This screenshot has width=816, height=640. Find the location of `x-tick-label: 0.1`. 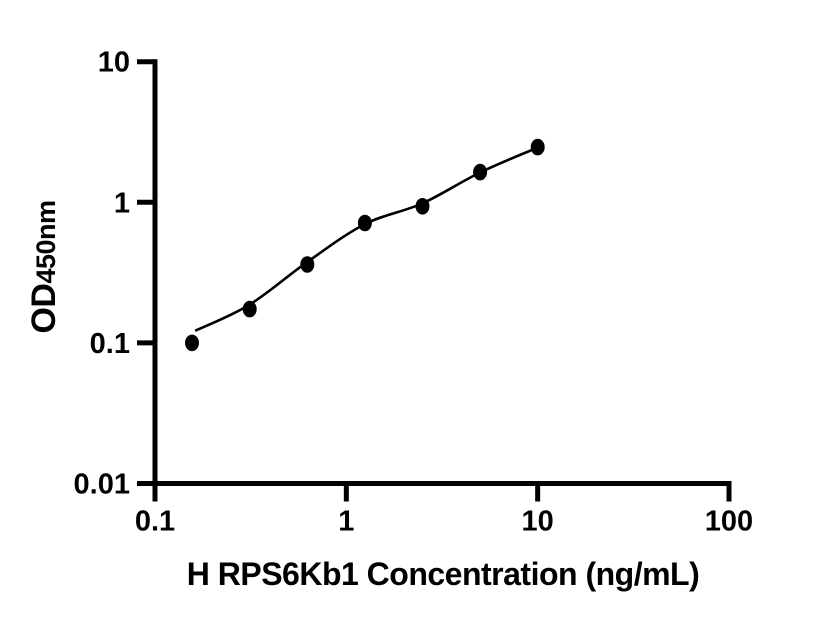

x-tick-label: 0.1 is located at coordinates (155, 522).